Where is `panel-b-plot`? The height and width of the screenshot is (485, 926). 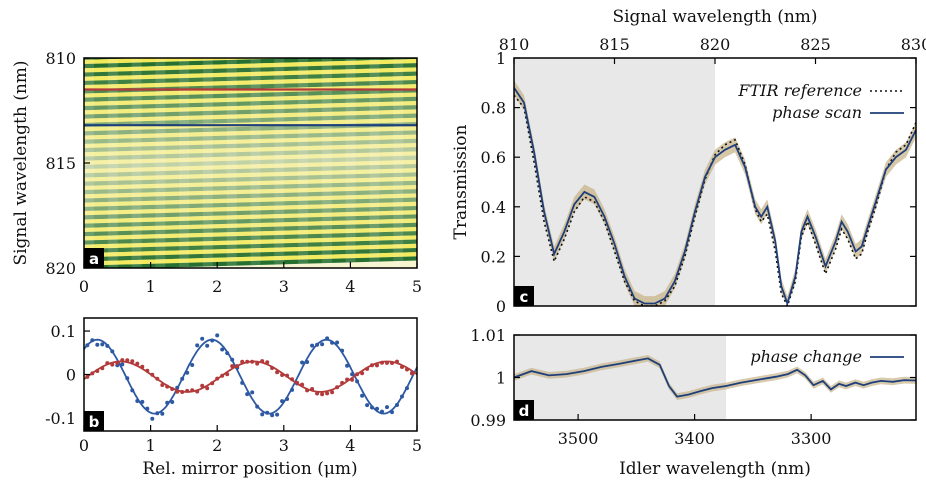
panel-b-plot is located at coordinates (250, 376).